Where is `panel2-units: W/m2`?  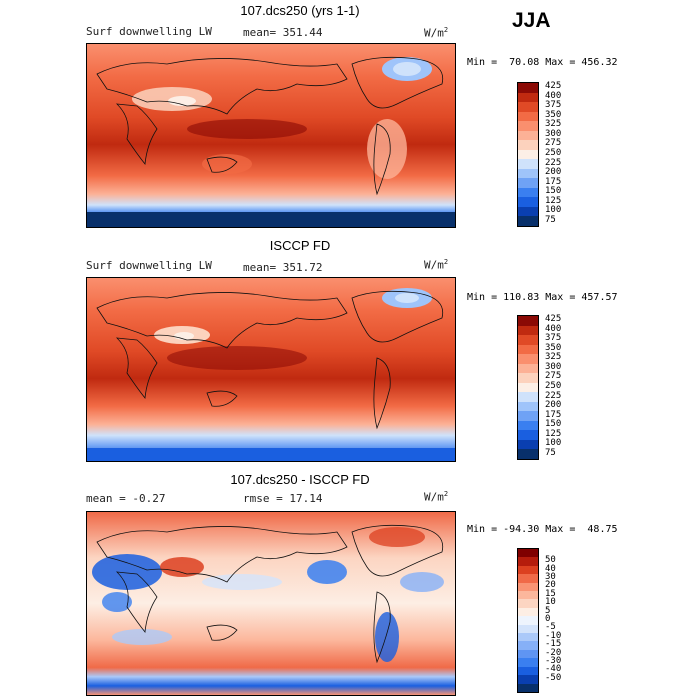
panel2-units: W/m2 is located at coordinates (436, 265).